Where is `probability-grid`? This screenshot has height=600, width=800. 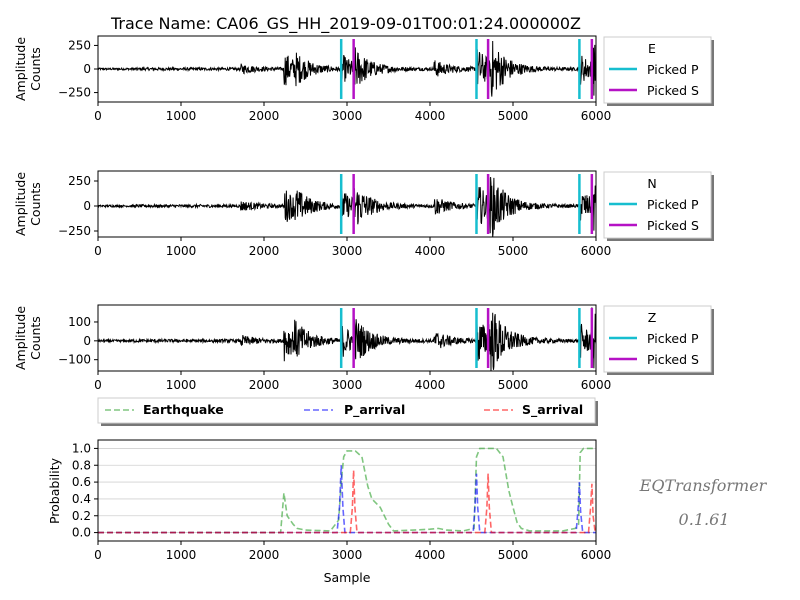 probability-grid is located at coordinates (347, 490).